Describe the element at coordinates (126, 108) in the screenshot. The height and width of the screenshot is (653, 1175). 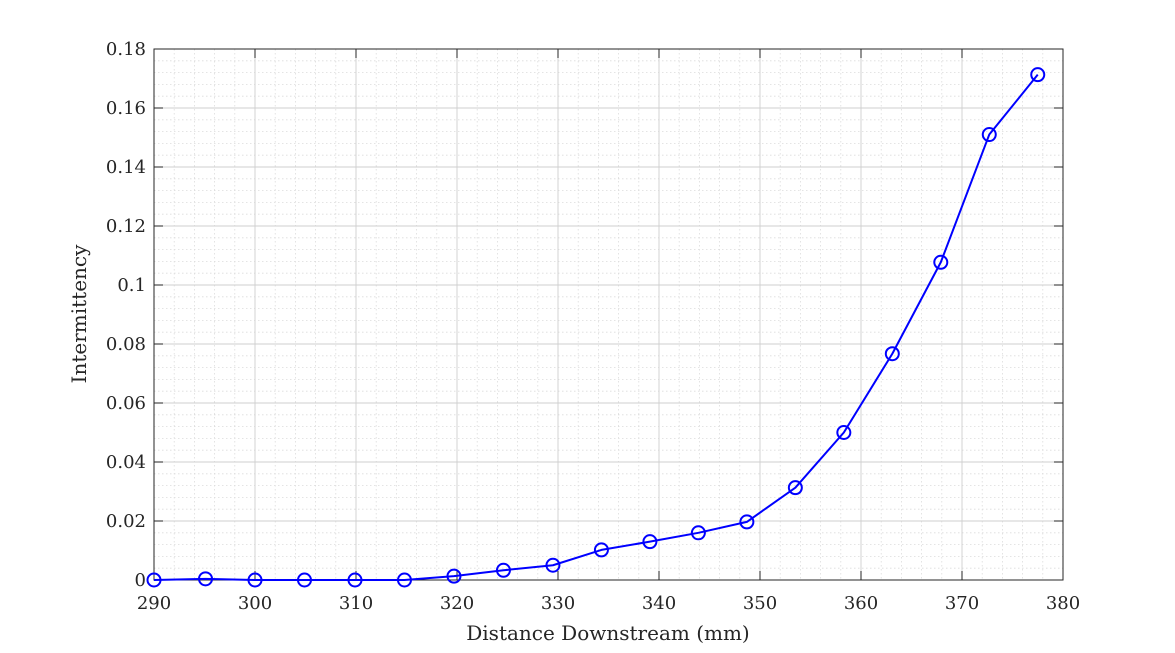
I see `y-tick-label: 0.16` at that location.